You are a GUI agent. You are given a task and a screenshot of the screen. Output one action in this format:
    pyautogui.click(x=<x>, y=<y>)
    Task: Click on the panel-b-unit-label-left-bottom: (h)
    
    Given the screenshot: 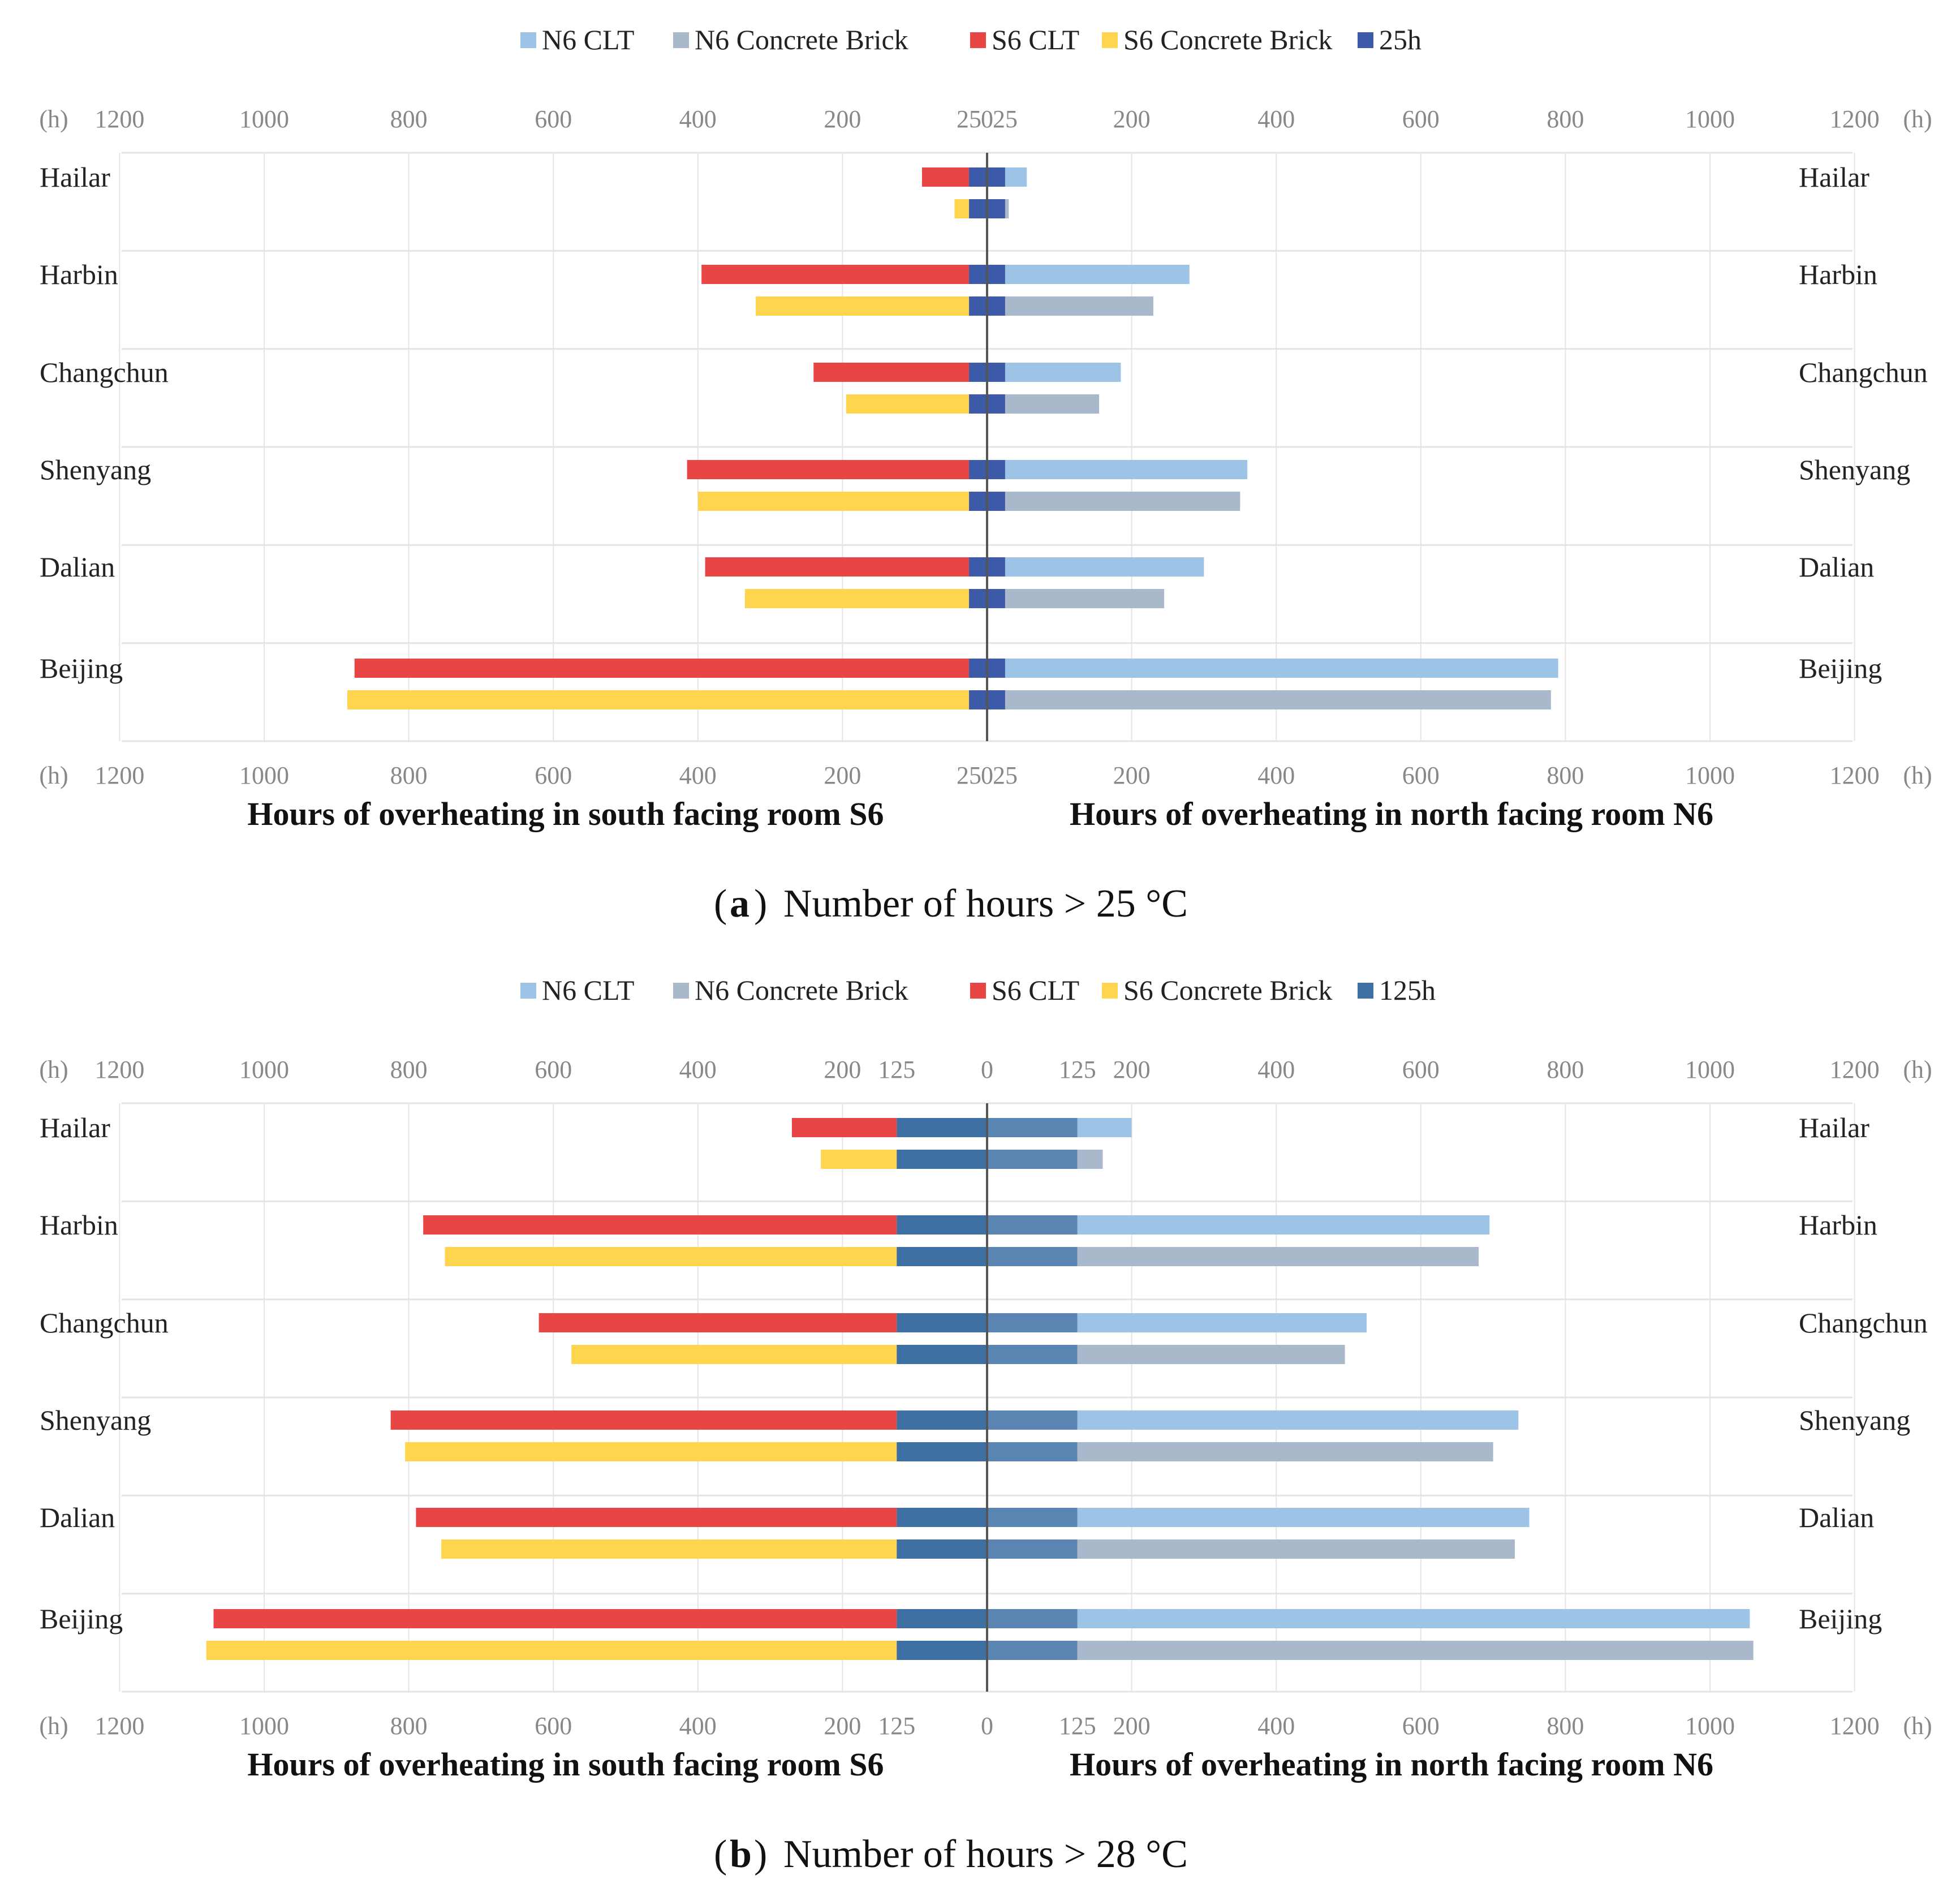 What is the action you would take?
    pyautogui.click(x=53, y=1726)
    